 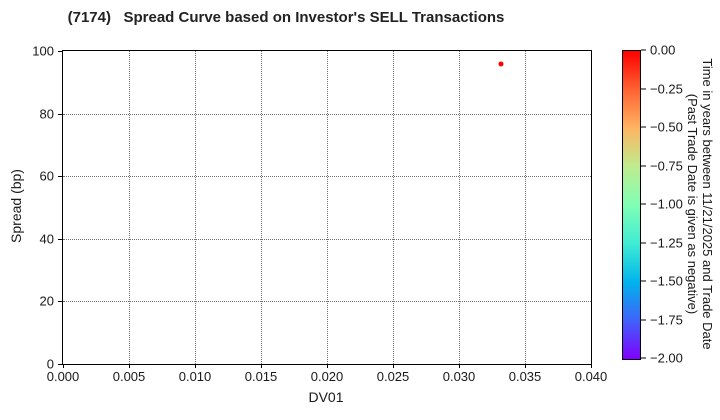 I want to click on y-tick-label: 100, so click(x=43, y=51).